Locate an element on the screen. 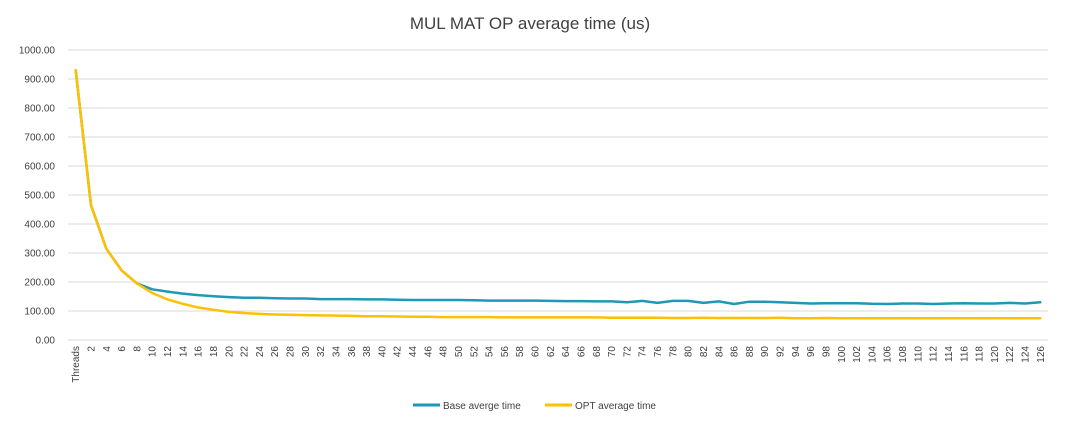  x-tick-label: 60 is located at coordinates (536, 352).